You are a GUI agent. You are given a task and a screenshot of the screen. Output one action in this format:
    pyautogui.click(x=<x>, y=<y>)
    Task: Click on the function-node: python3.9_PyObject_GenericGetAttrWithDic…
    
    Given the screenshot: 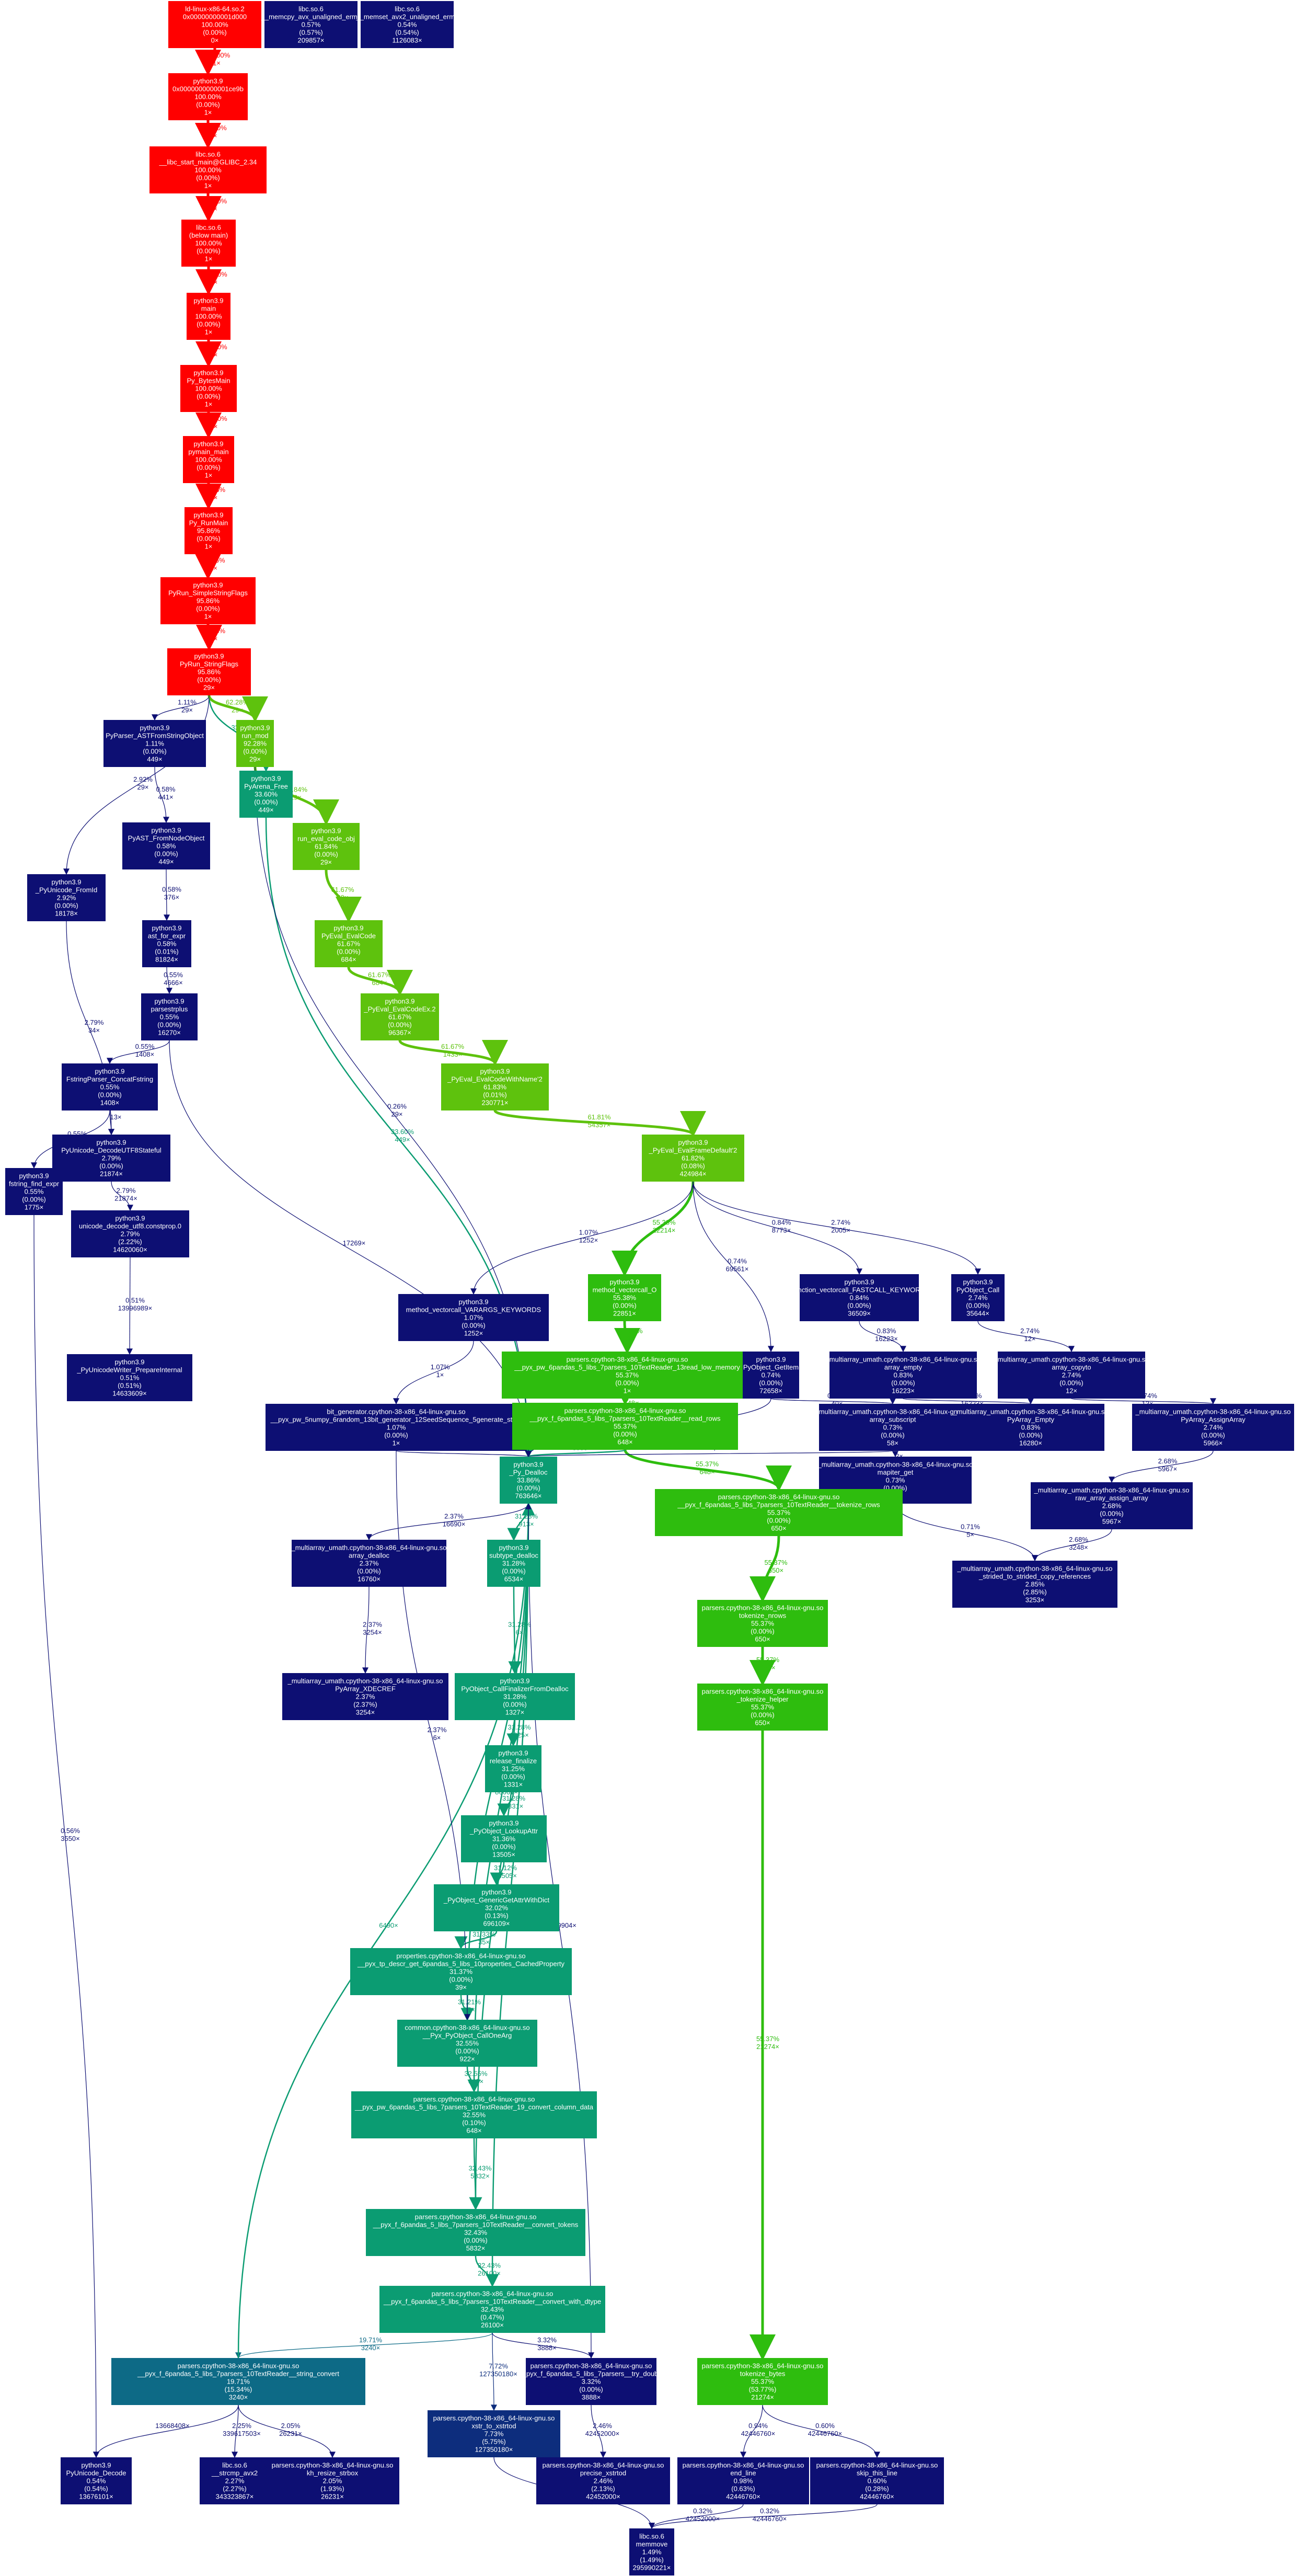 What is the action you would take?
    pyautogui.click(x=496, y=1907)
    